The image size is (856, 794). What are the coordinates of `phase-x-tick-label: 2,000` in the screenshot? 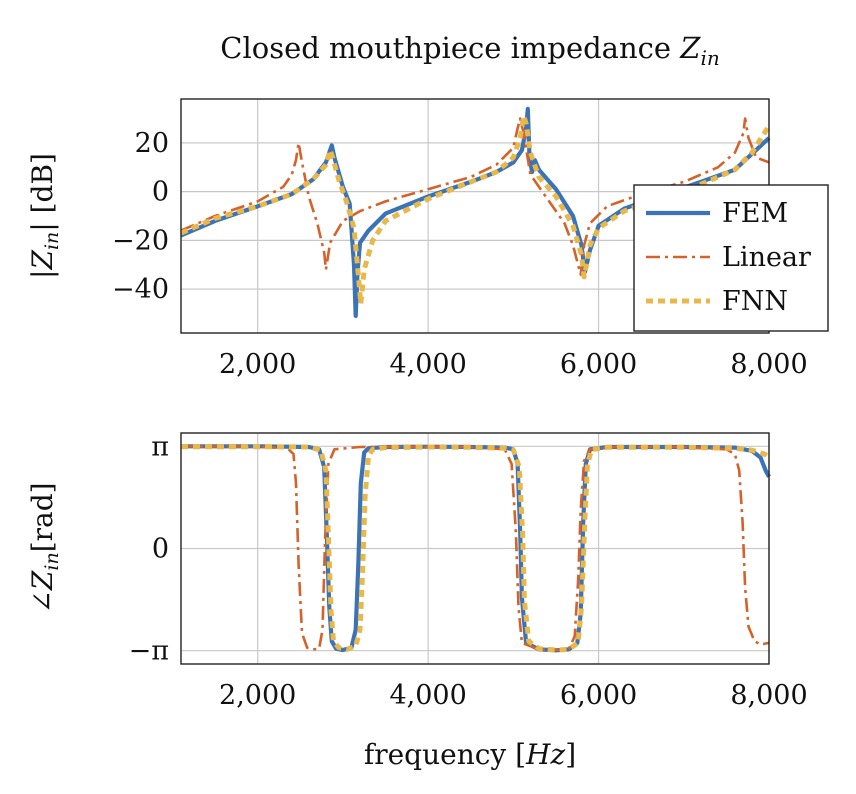 It's located at (257, 695).